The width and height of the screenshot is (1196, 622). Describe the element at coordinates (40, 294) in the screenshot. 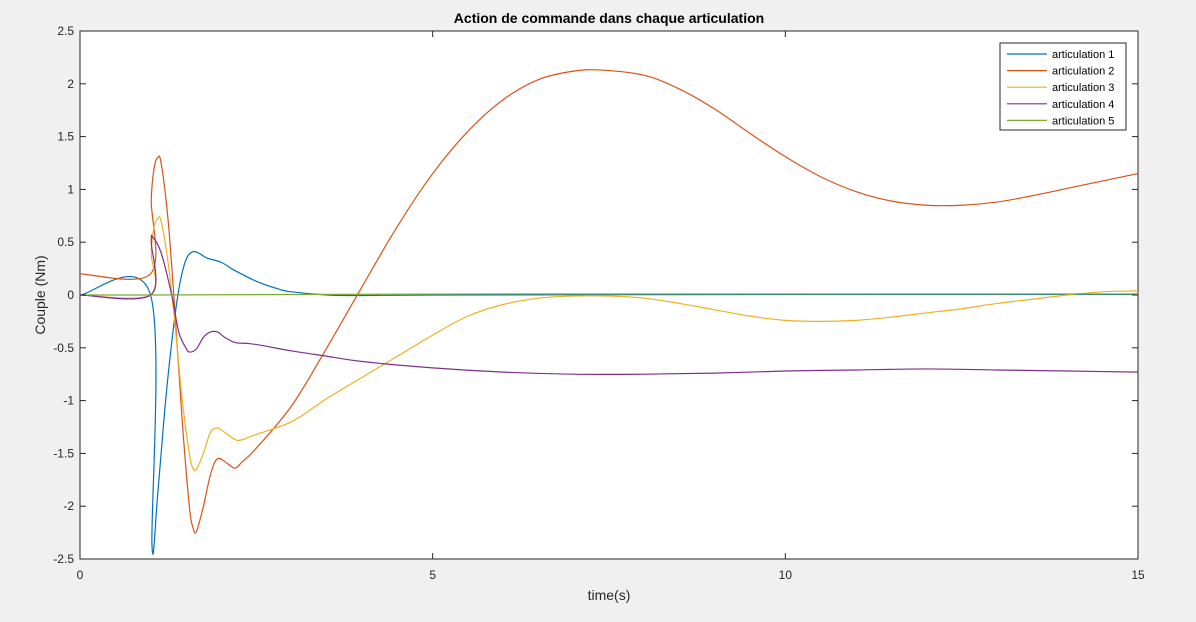

I see `y-axis-label: Couple (Nm)` at that location.